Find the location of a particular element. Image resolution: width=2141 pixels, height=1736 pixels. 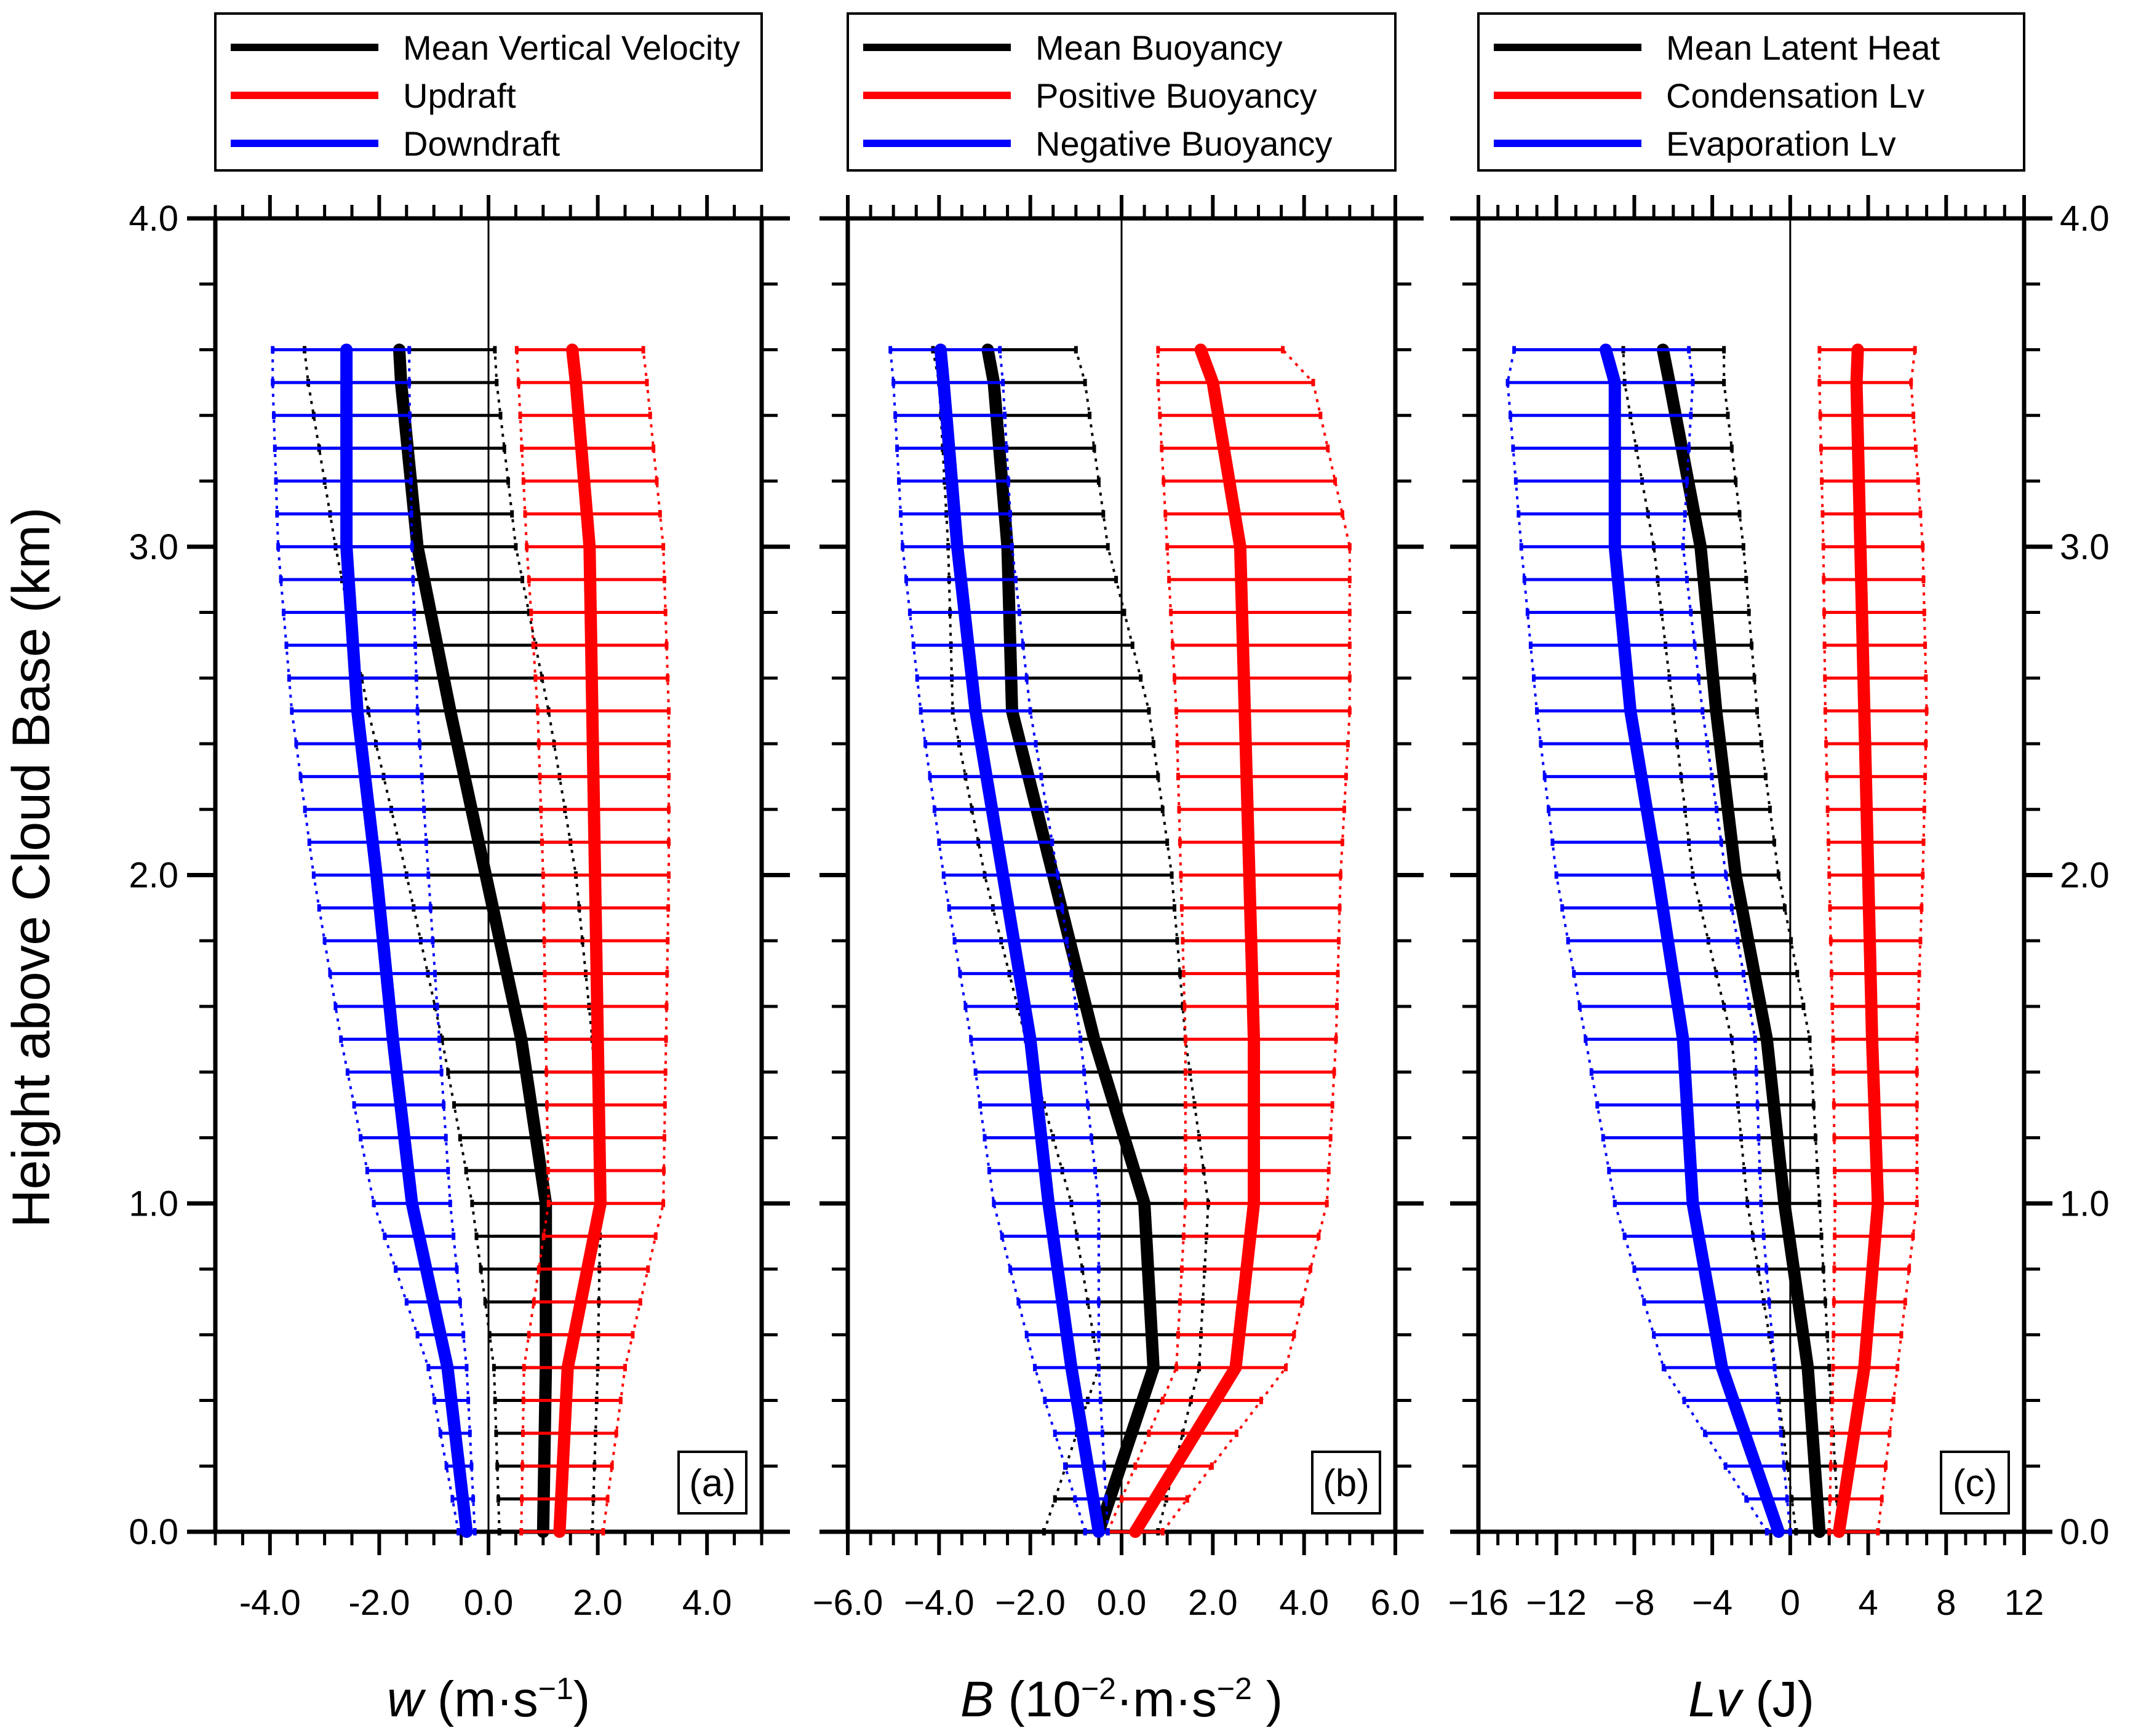

series-updraft is located at coordinates (592, 940).